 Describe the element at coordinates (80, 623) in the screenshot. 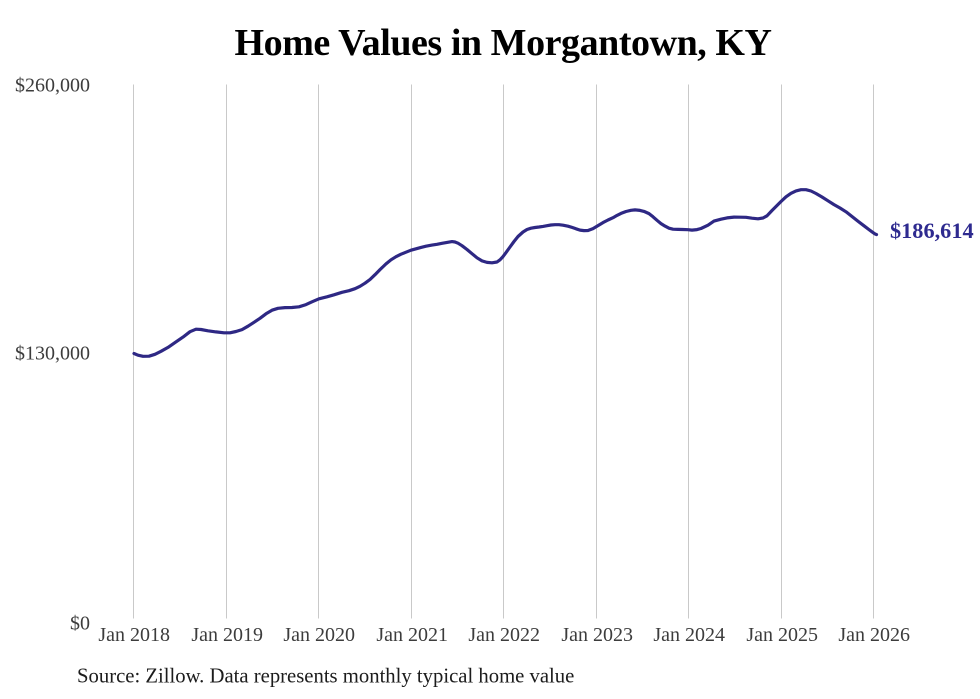

I see `svg-text: $0` at that location.